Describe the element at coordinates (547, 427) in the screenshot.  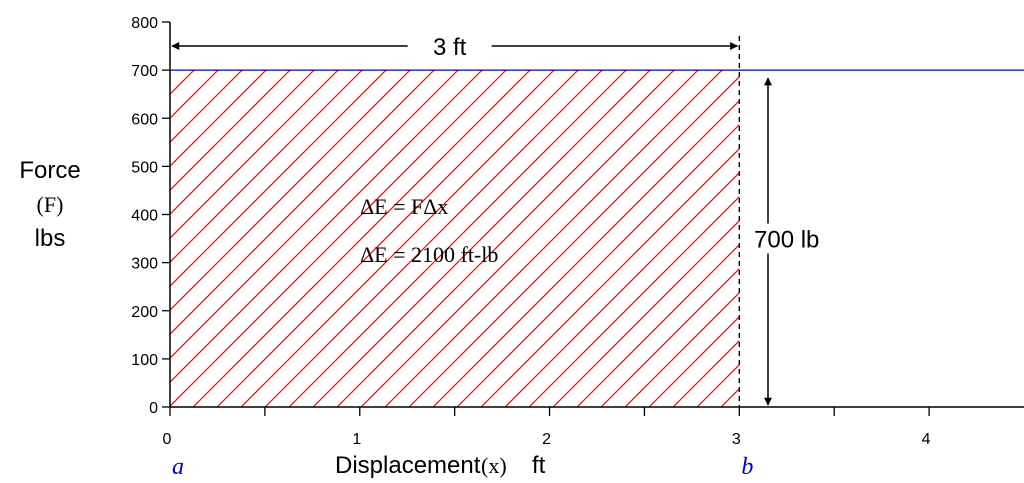
I see `x-ticks: 0 1 2 3 4` at that location.